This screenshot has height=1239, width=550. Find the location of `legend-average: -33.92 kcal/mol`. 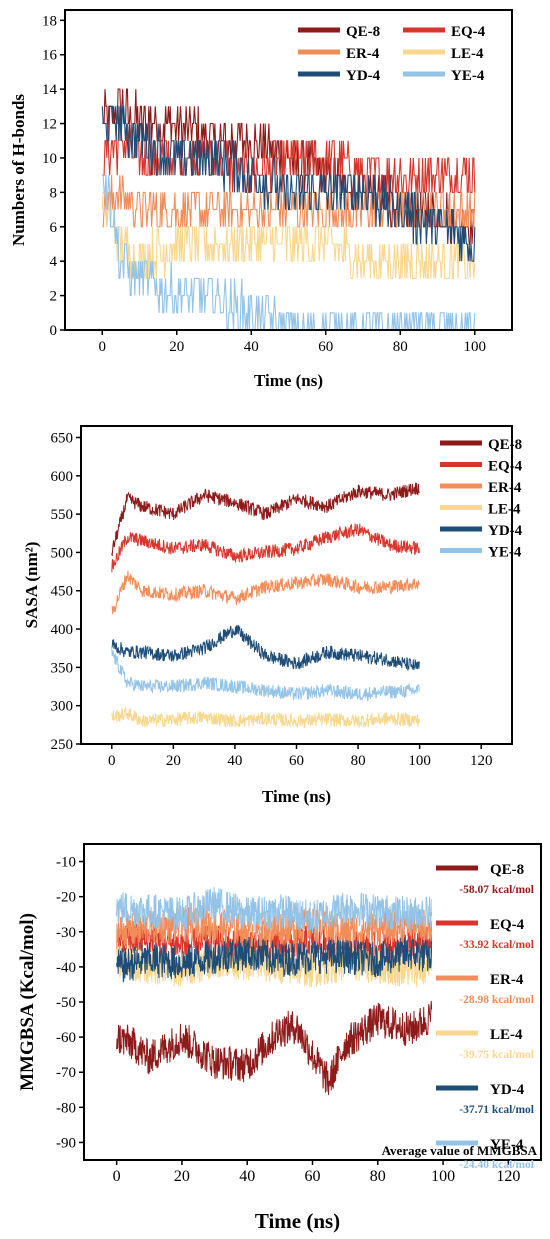

legend-average: -33.92 kcal/mol is located at coordinates (496, 945).